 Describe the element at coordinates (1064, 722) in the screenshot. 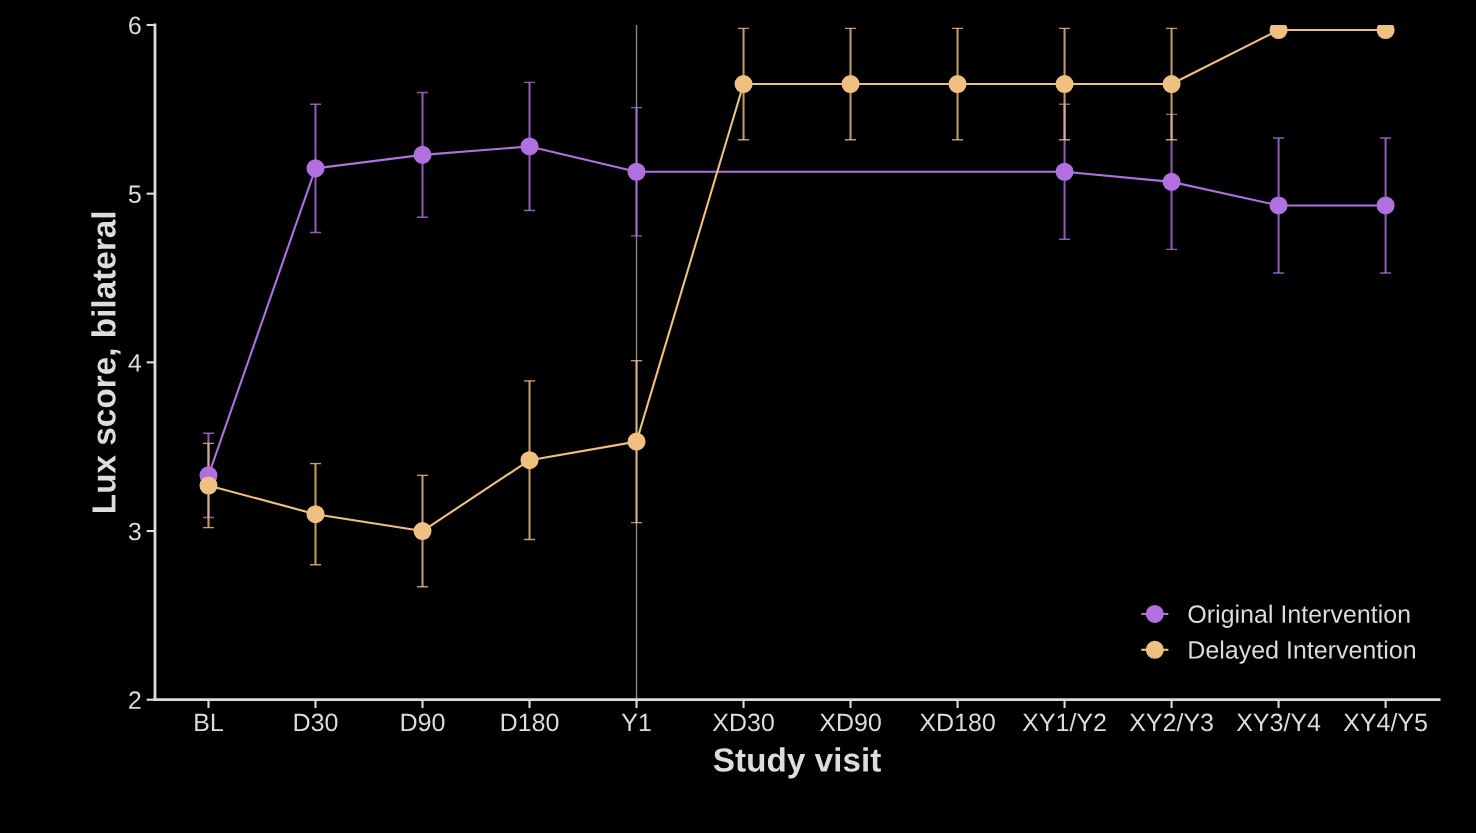

I see `x-tick-label: XY1/Y2` at that location.